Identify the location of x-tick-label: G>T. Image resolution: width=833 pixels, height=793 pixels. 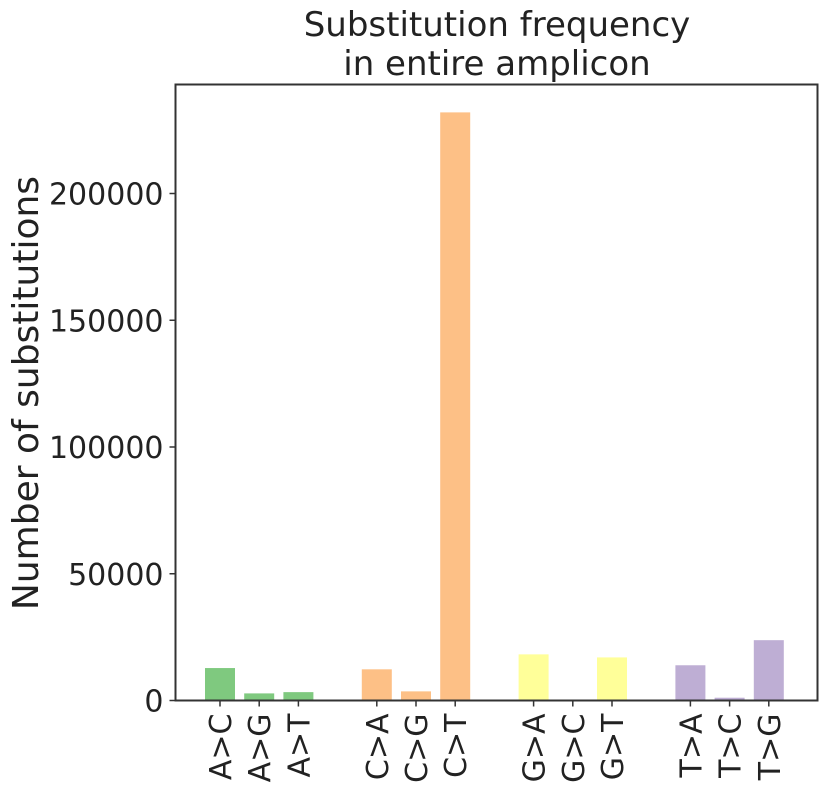
(613, 746).